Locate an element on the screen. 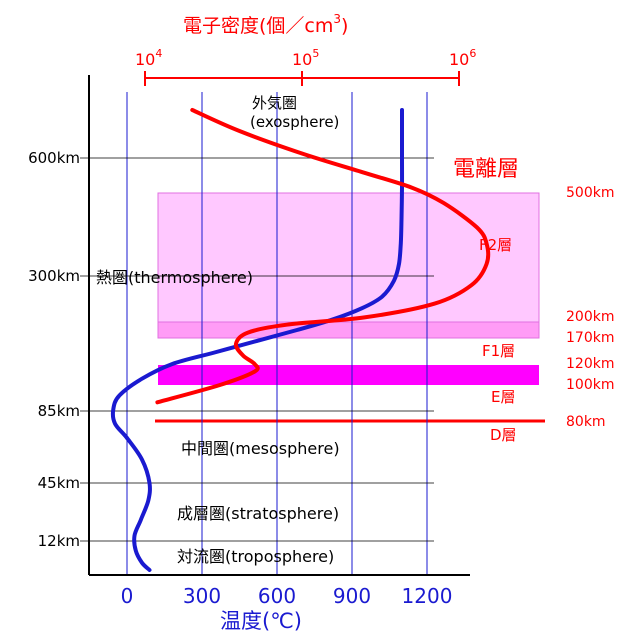 The height and width of the screenshot is (634, 628). layer-label-exosphere: 外気圏 is located at coordinates (274, 103).